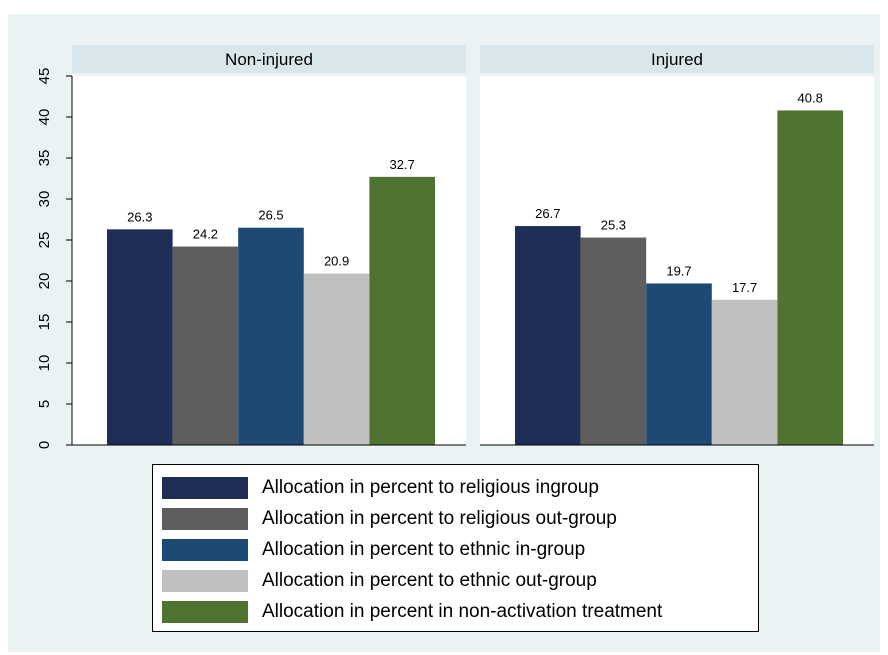  What do you see at coordinates (44, 158) in the screenshot?
I see `y-tick-label: 35` at bounding box center [44, 158].